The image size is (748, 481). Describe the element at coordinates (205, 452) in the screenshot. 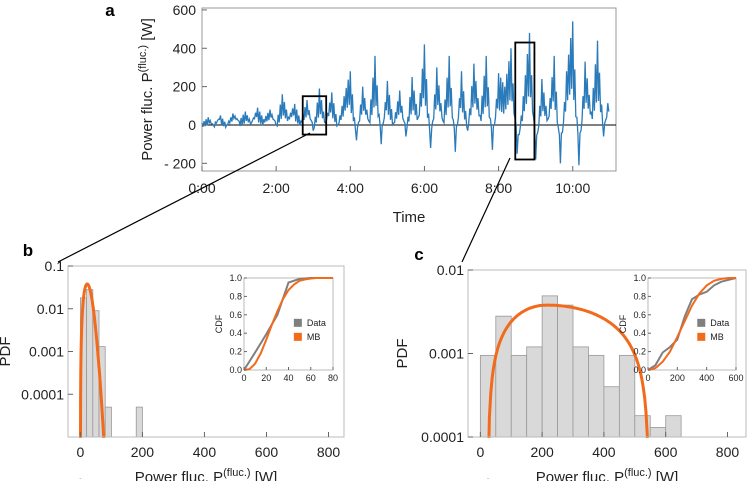

I see `panel-b-xtick-label-2: 400` at that location.